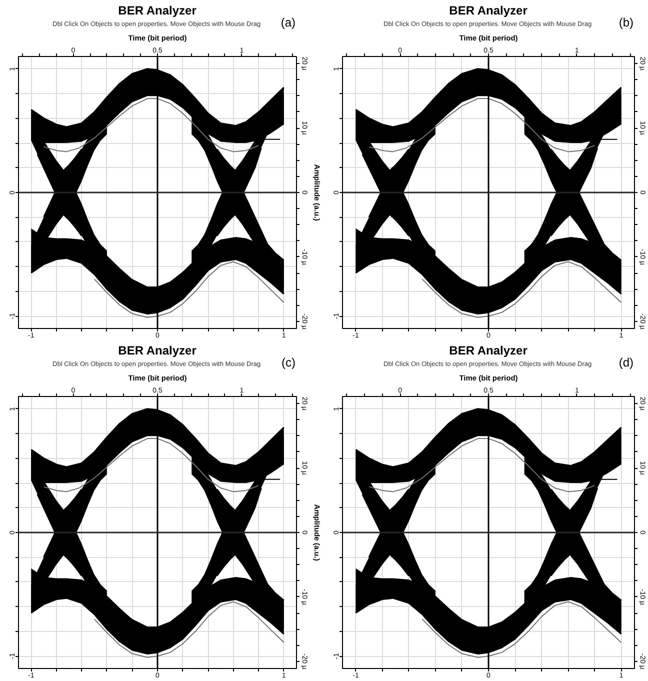 Image resolution: width=648 pixels, height=681 pixels. What do you see at coordinates (626, 23) in the screenshot?
I see `text: (b)` at bounding box center [626, 23].